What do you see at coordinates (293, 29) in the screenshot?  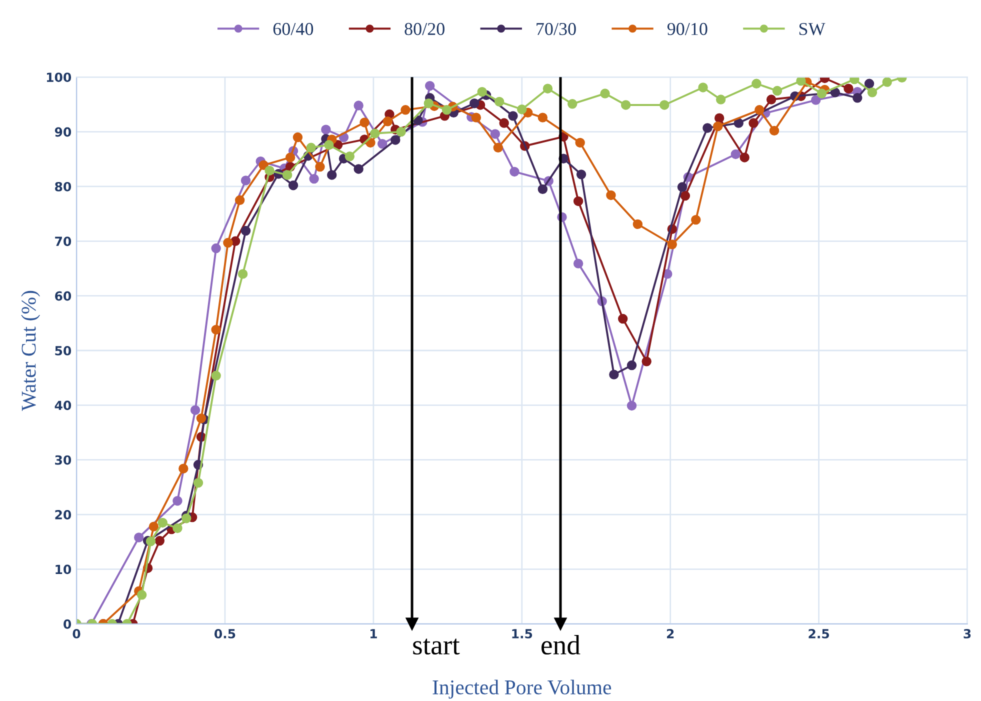 I see `legend-label: 60/40` at bounding box center [293, 29].